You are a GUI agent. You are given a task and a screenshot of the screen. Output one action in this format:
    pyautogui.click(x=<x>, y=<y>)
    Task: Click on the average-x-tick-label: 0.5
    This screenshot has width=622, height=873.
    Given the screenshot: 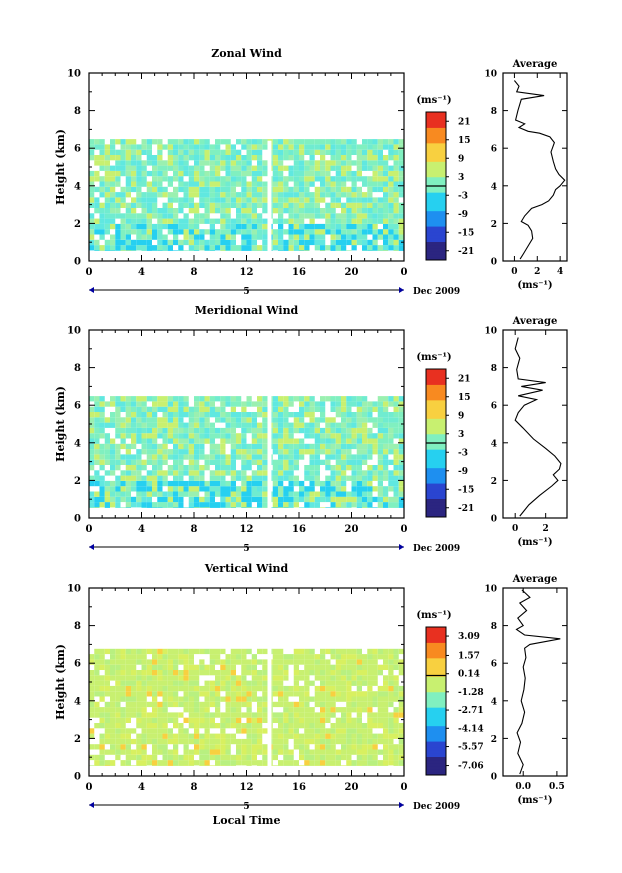 What is the action you would take?
    pyautogui.click(x=557, y=787)
    